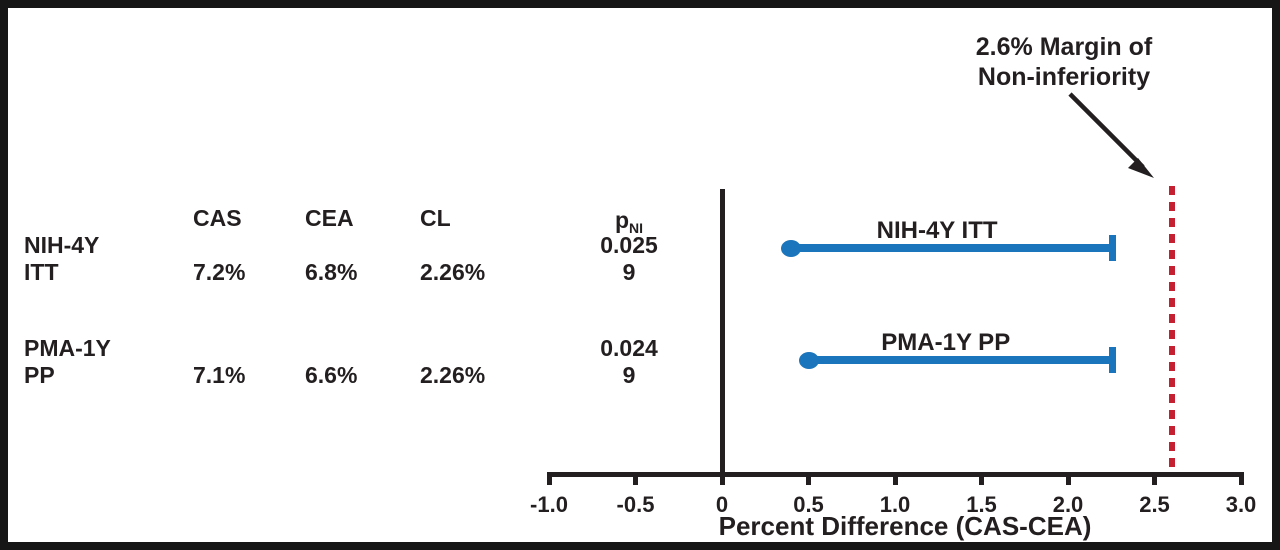 The height and width of the screenshot is (550, 1280). What do you see at coordinates (219, 272) in the screenshot?
I see `cell-cas: 7.2%` at bounding box center [219, 272].